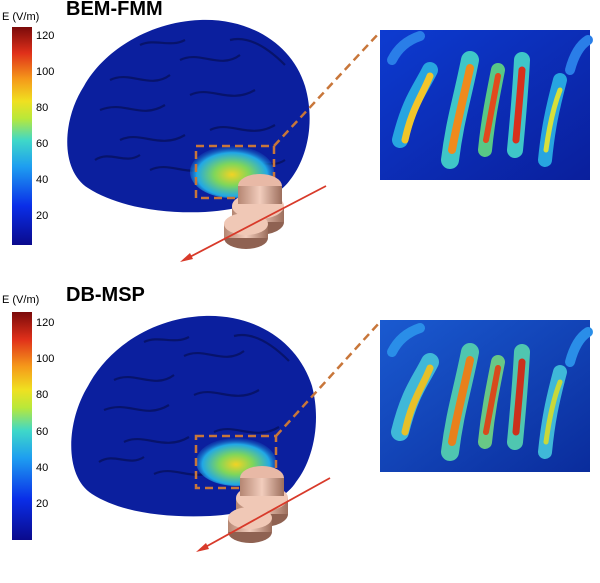  Describe the element at coordinates (114, 10) in the screenshot. I see `panel-title: BEM-FMM` at that location.